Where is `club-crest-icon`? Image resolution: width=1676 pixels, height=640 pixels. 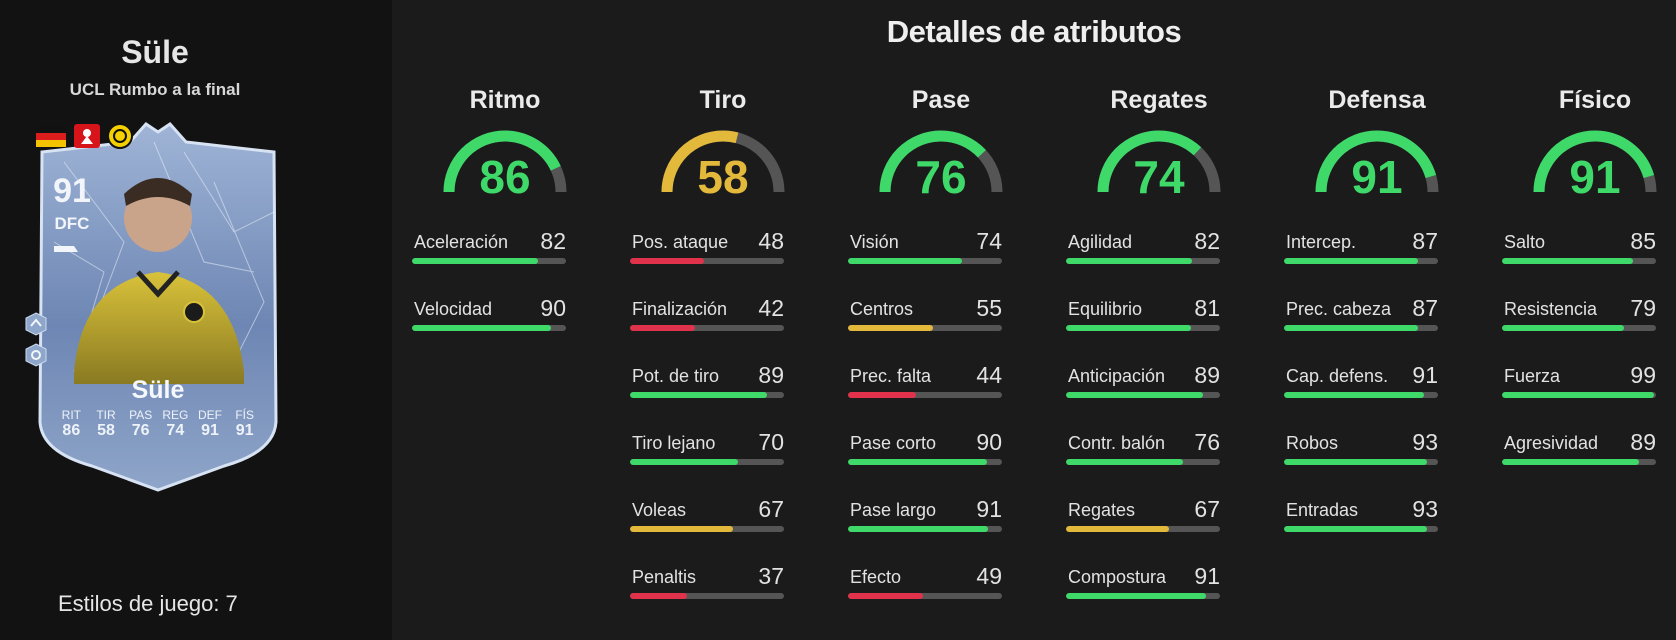 club-crest-icon is located at coordinates (120, 136).